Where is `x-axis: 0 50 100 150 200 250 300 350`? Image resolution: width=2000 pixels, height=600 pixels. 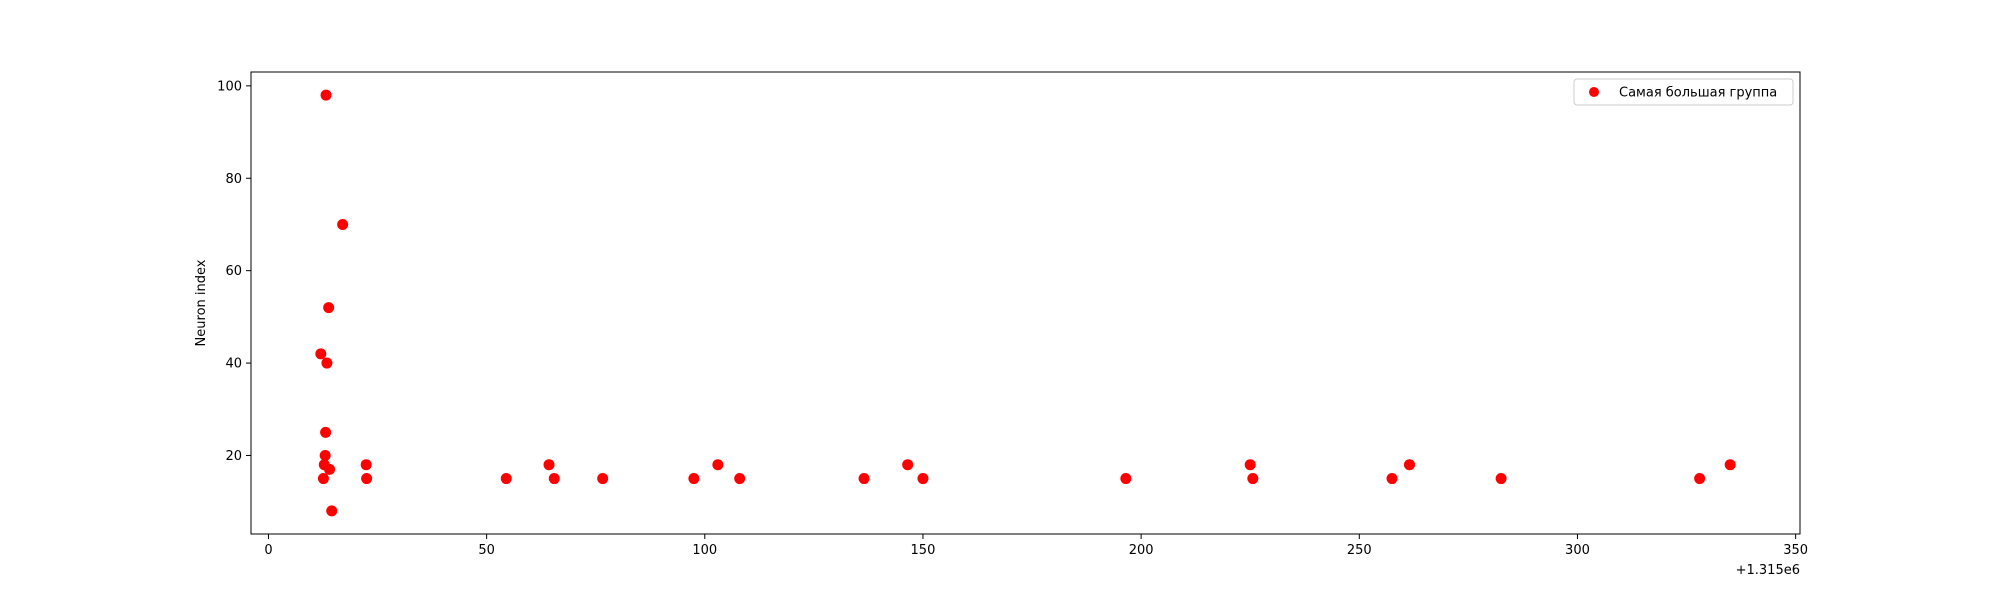
x-axis: 0 50 100 150 200 250 300 350 is located at coordinates (1036, 546).